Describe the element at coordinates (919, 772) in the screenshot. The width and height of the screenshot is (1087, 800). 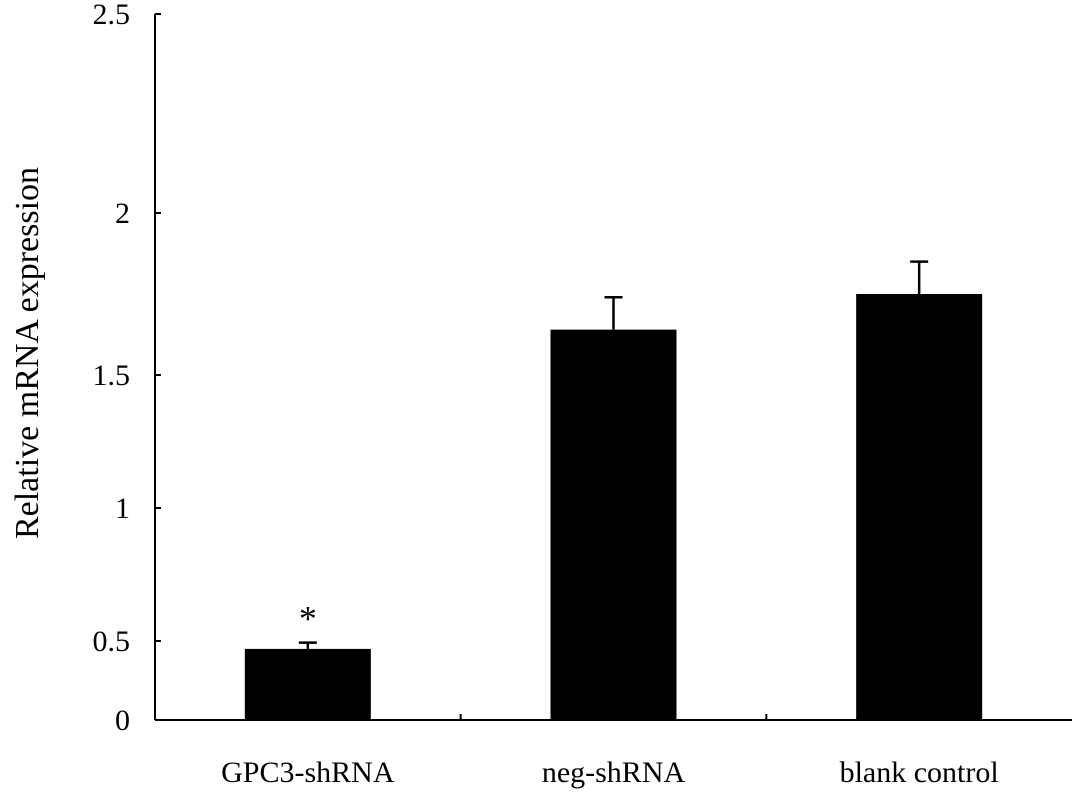
I see `x-category-label: blank control` at that location.